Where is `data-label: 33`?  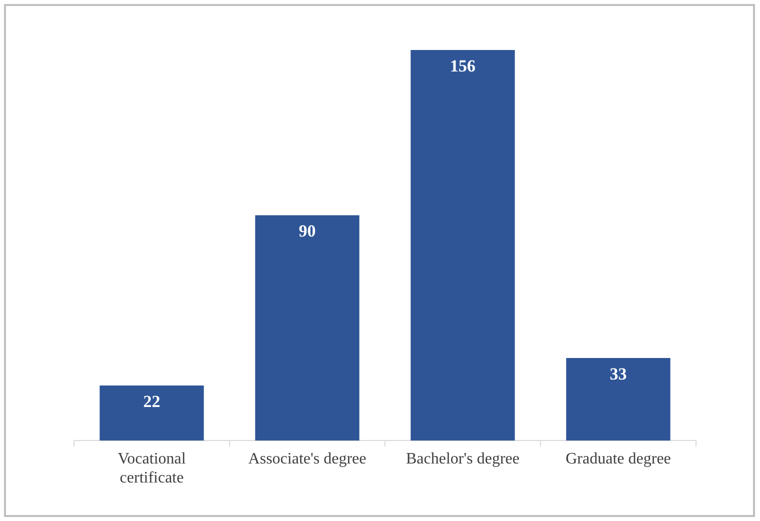
data-label: 33 is located at coordinates (618, 374).